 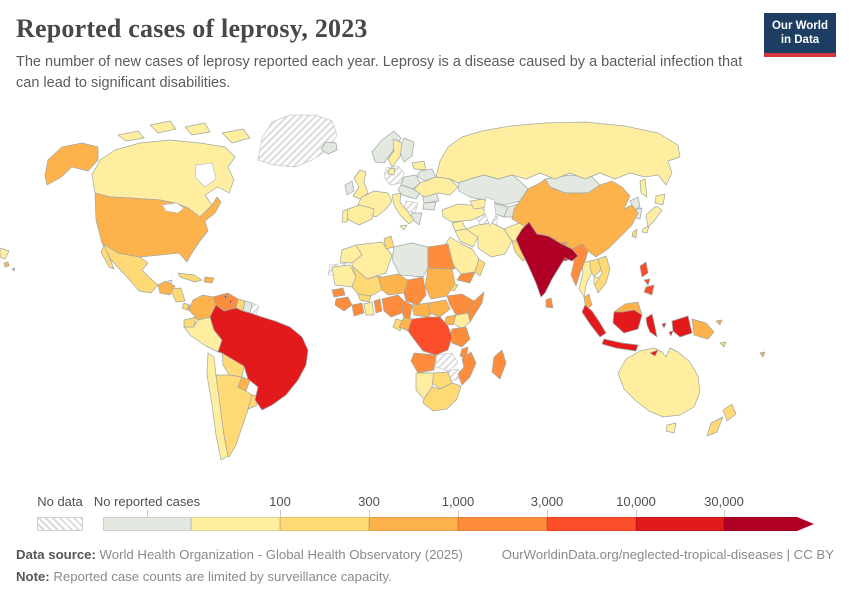 I want to click on country-indonesia-sulawesi, so click(x=651, y=325).